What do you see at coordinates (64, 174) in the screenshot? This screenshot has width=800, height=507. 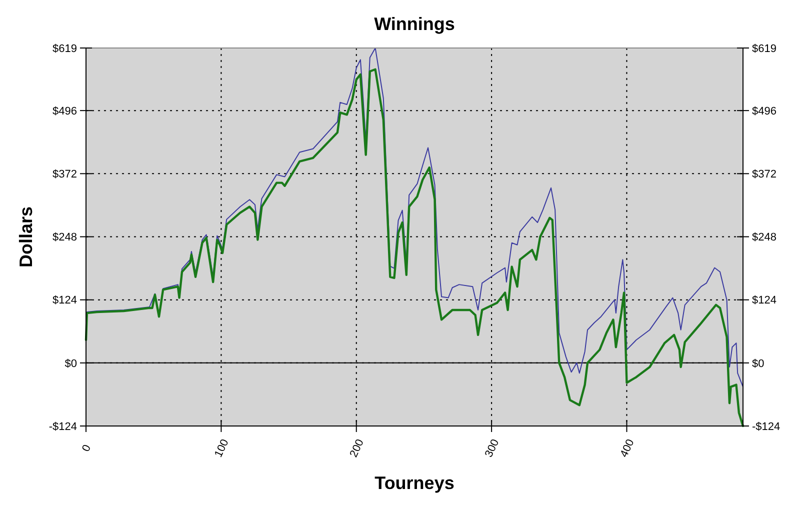 I see `y-tick-label: $372` at bounding box center [64, 174].